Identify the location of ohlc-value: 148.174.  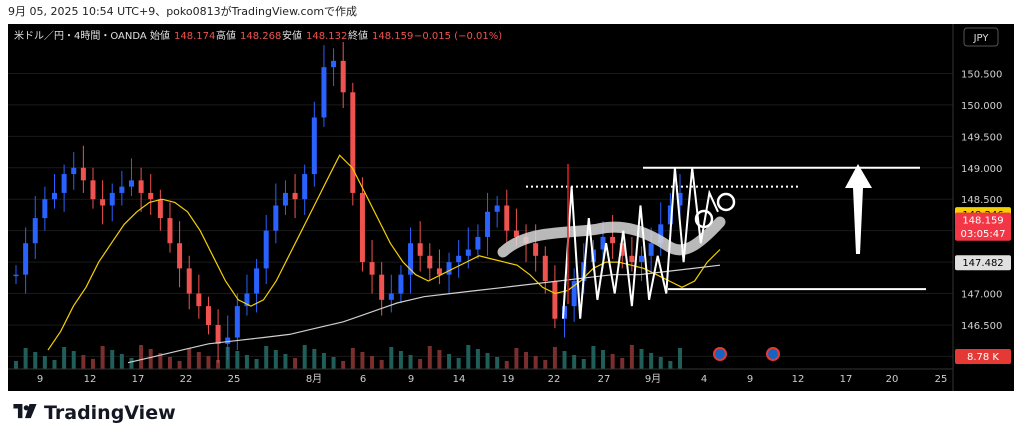
(194, 36).